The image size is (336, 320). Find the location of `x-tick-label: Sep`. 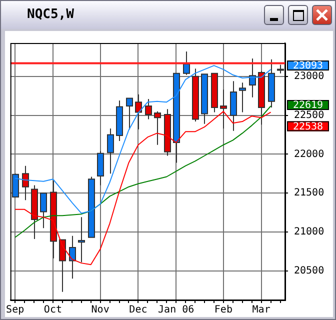

x-tick-label: Sep is located at coordinates (15, 310).